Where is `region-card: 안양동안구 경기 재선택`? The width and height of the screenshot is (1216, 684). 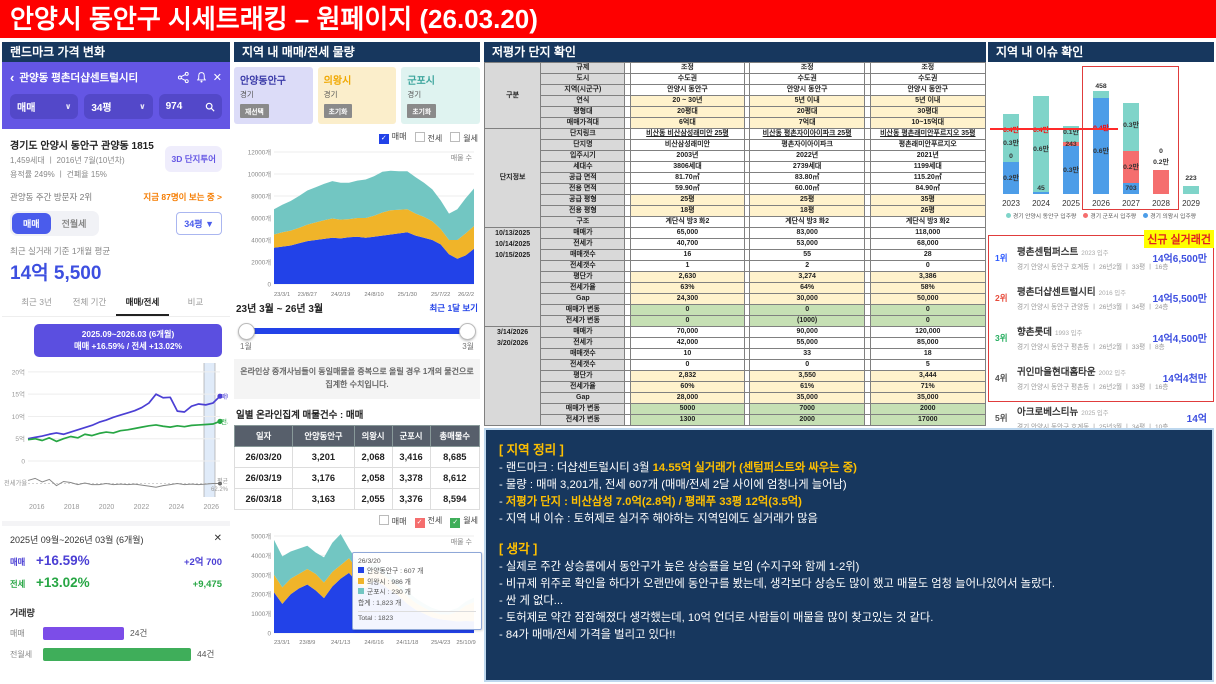
region-card: 안양동안구 경기 재선택 is located at coordinates (273, 95).